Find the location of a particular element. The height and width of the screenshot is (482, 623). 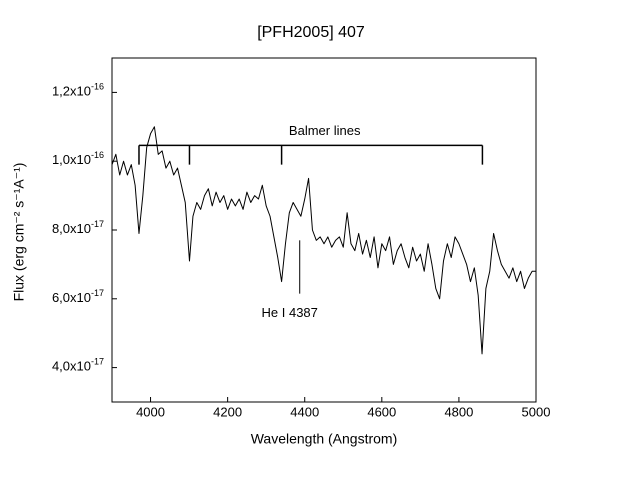

x-tick-label: 4800 is located at coordinates (458, 411).